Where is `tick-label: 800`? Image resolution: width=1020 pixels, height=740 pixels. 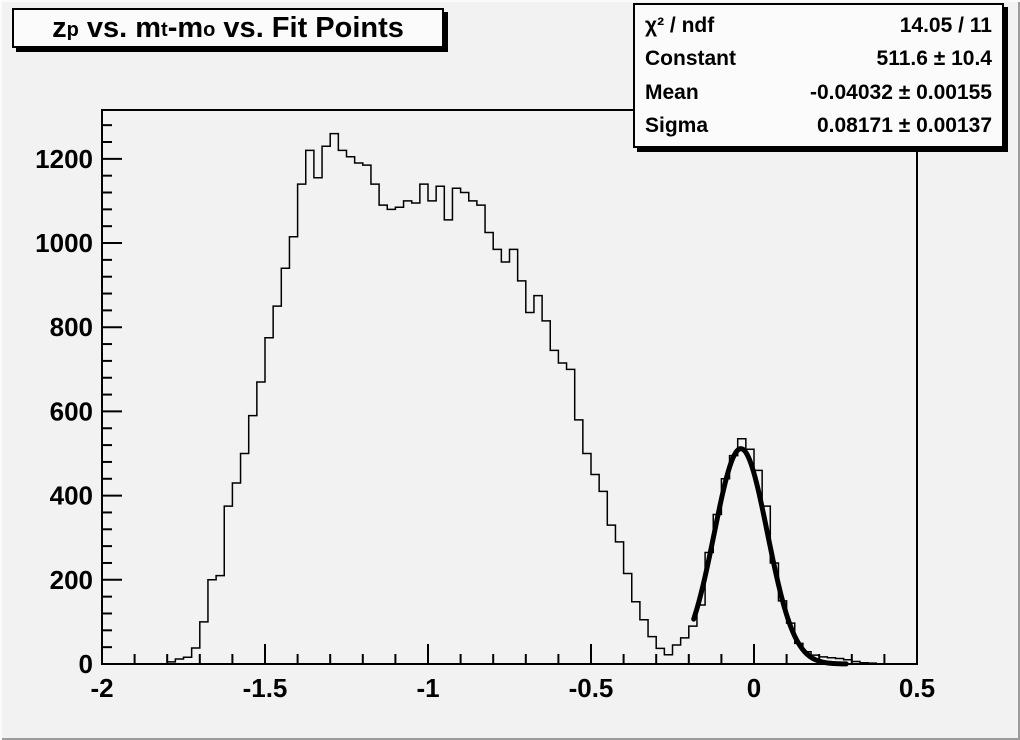
tick-label: 800 is located at coordinates (71, 327).